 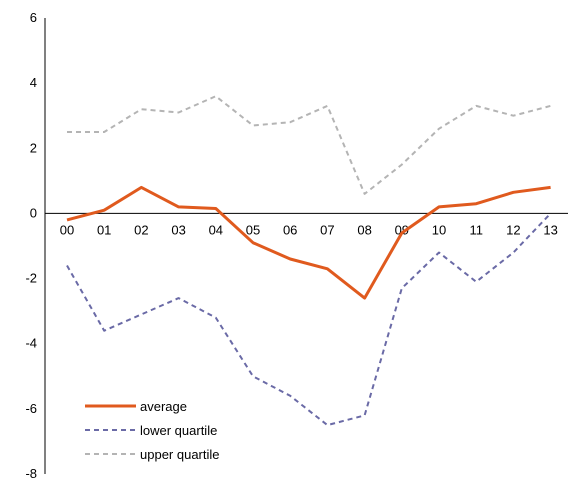 What do you see at coordinates (31, 278) in the screenshot?
I see `y-tick-label: -2` at bounding box center [31, 278].